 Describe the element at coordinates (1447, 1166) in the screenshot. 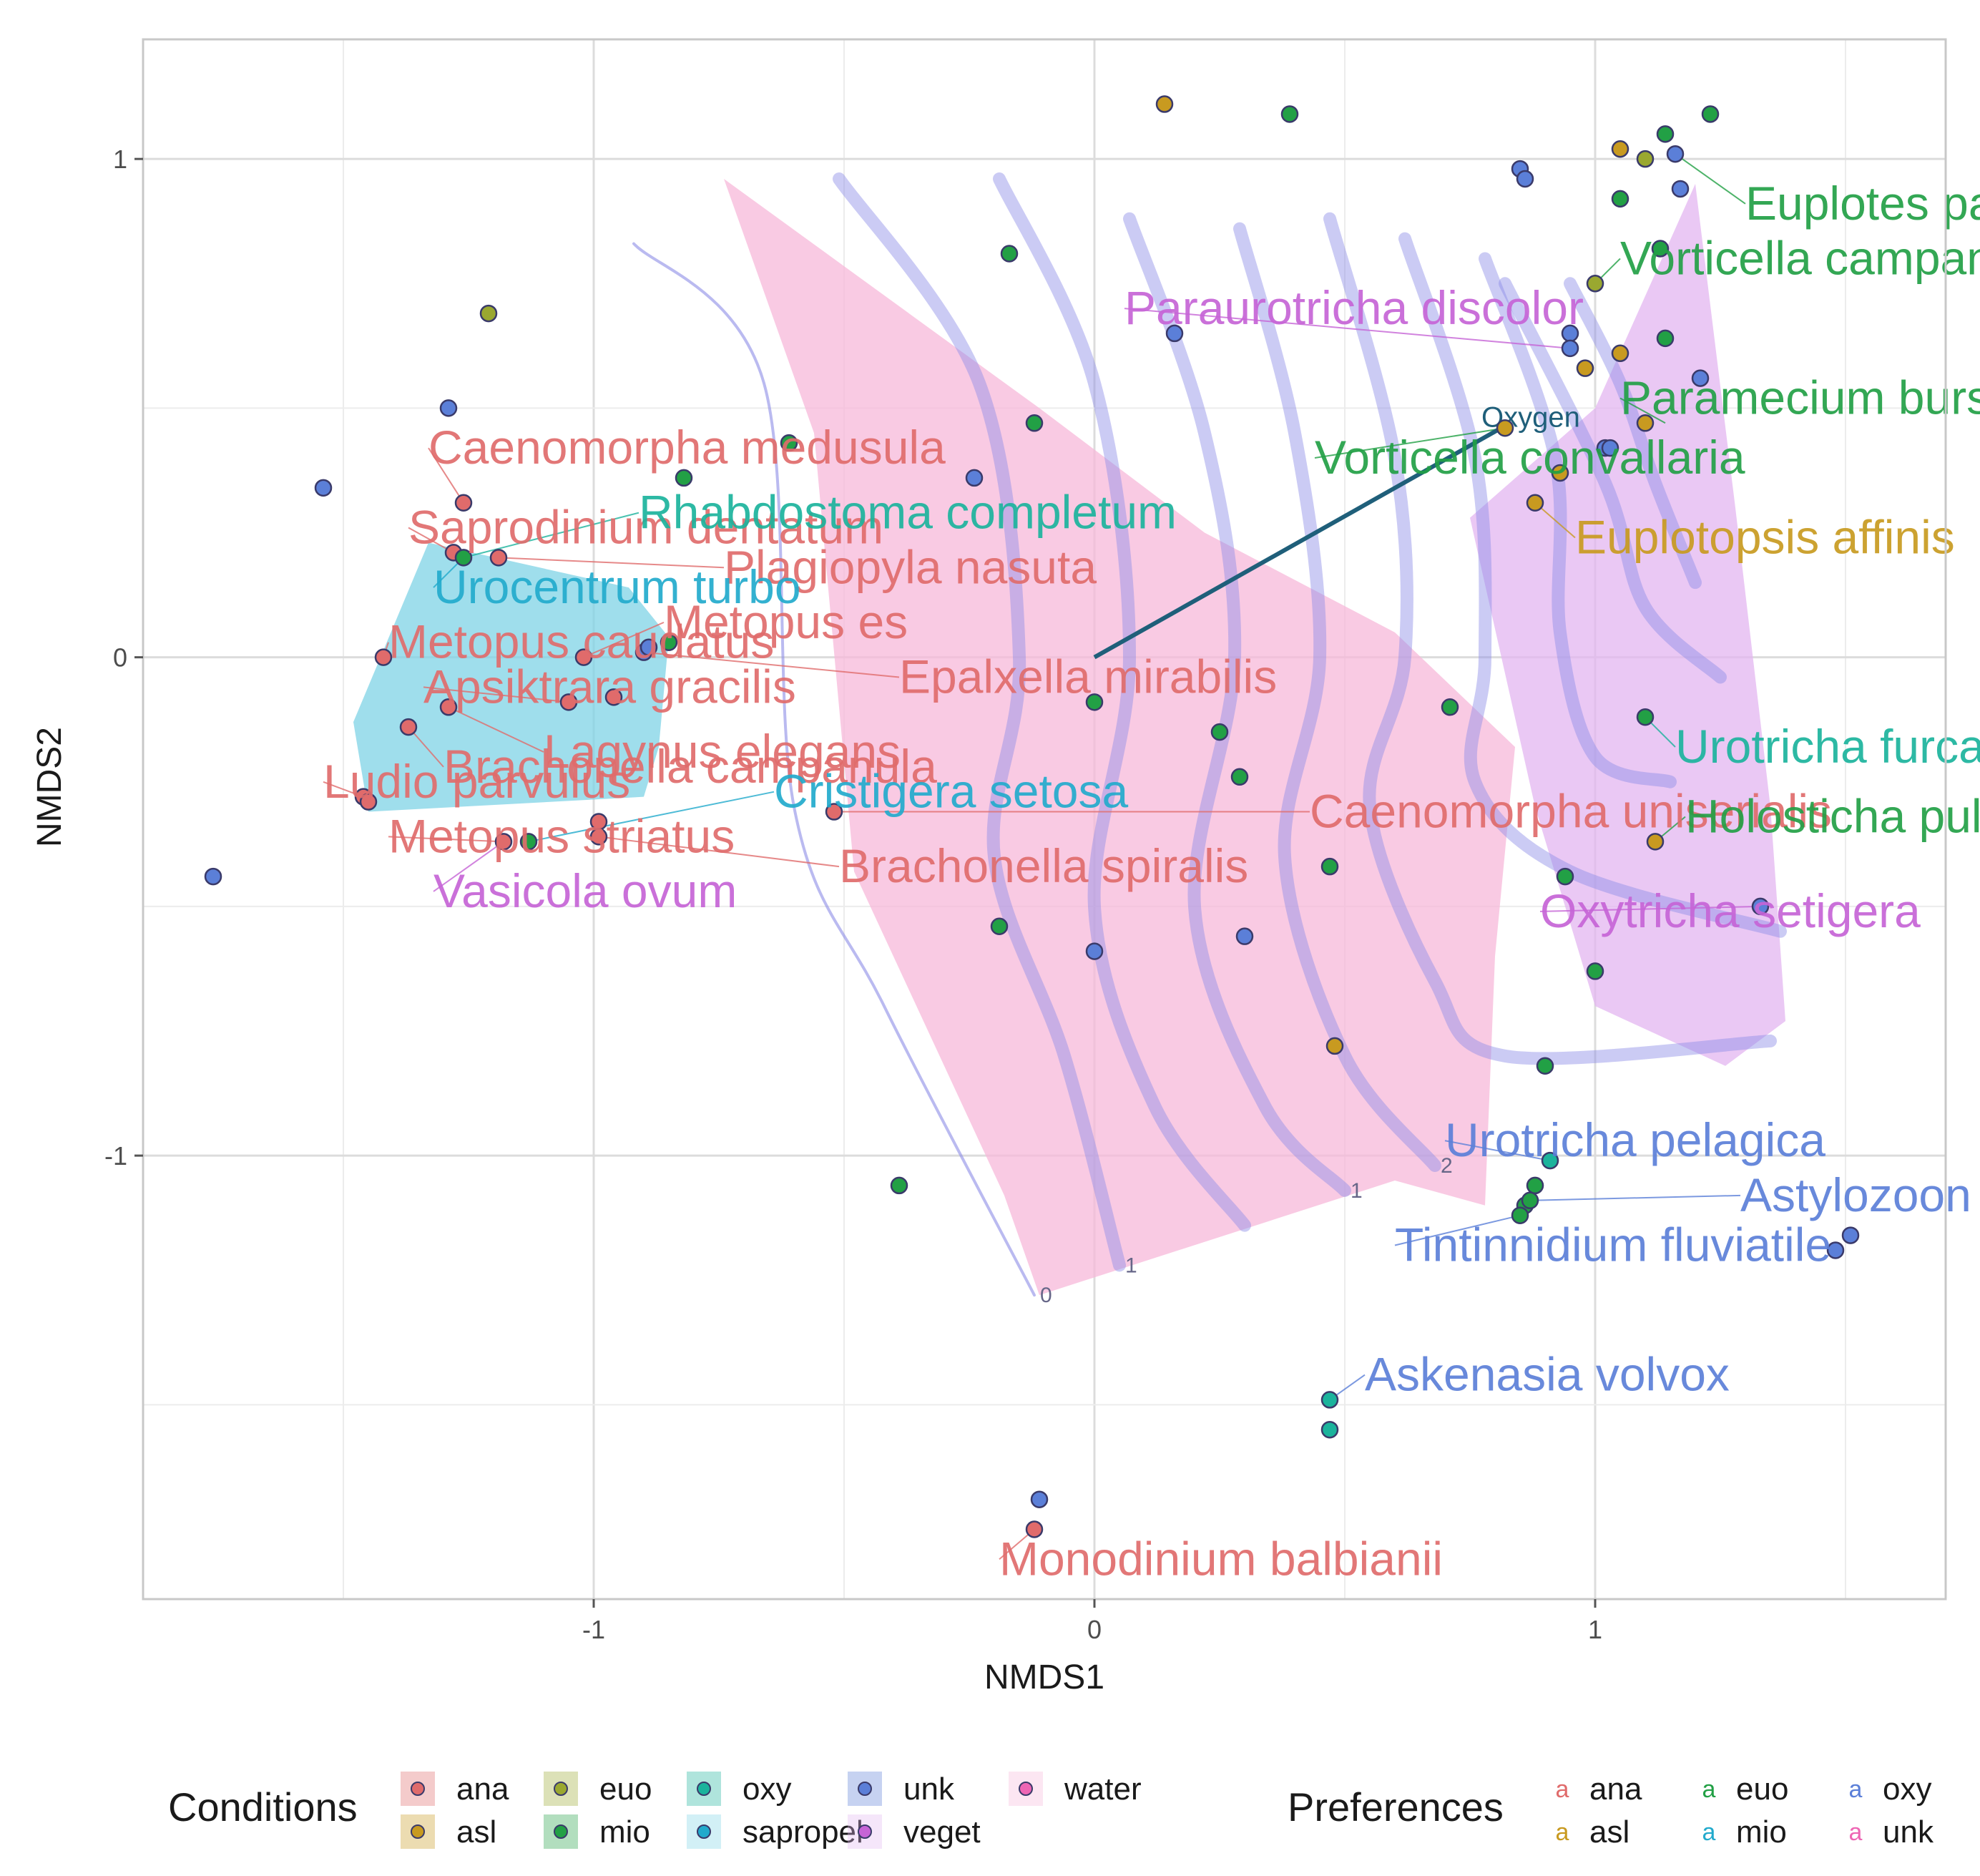

I see `contour-label: 2` at that location.